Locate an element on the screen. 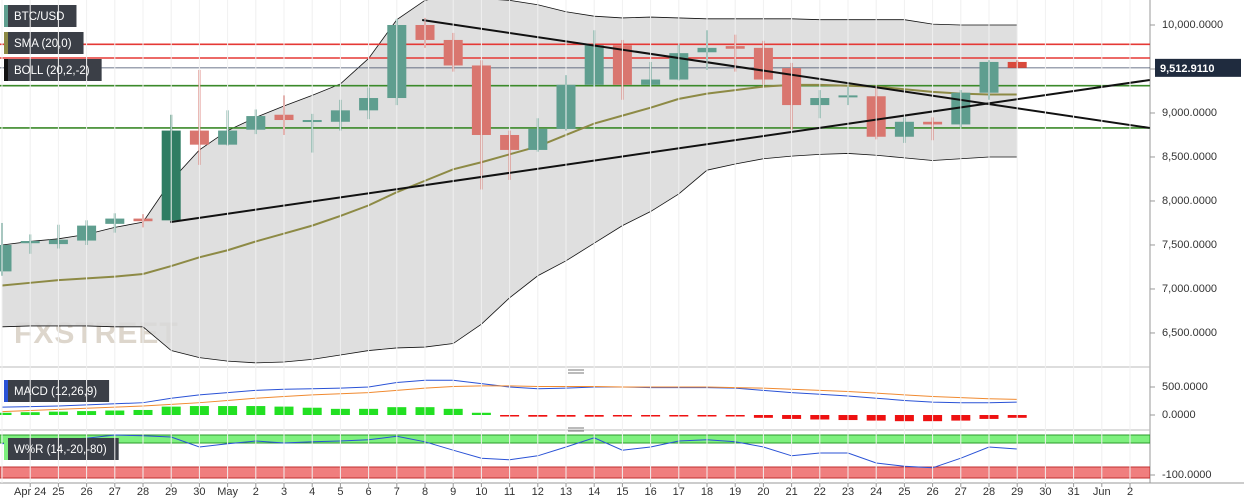  y-tick-label: 10,000.0000 is located at coordinates (1192, 25).